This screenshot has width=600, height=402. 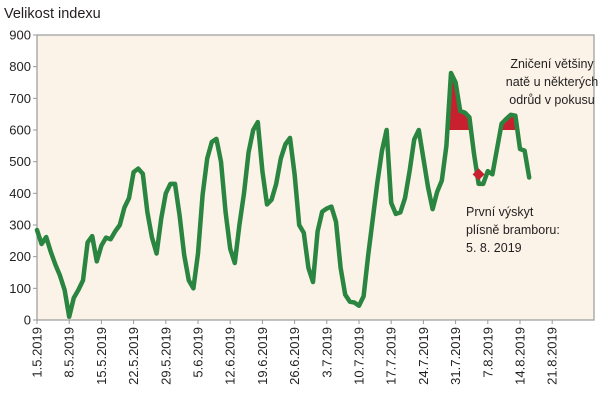 What do you see at coordinates (494, 248) in the screenshot?
I see `annotation-line: 5. 8. 2019` at bounding box center [494, 248].